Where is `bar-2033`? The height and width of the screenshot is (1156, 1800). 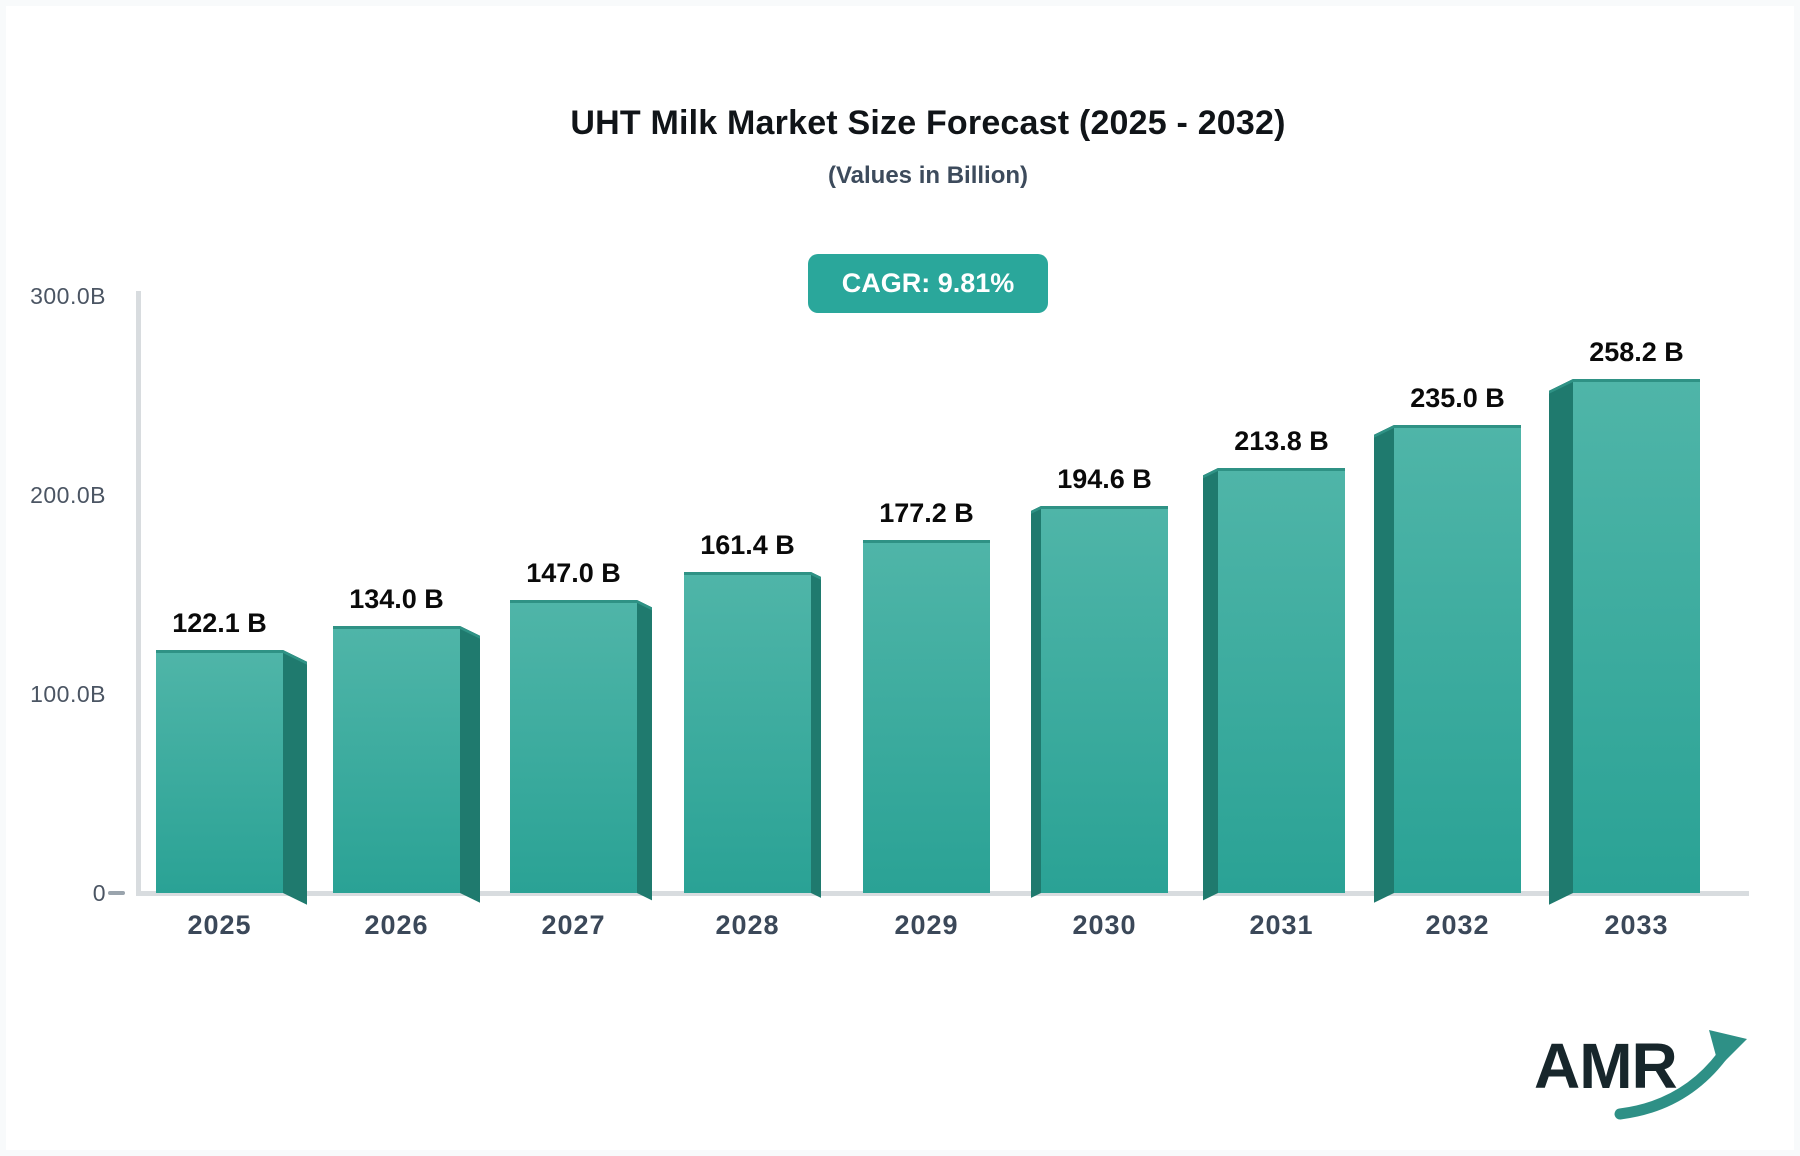 bar-2033 is located at coordinates (1636, 636).